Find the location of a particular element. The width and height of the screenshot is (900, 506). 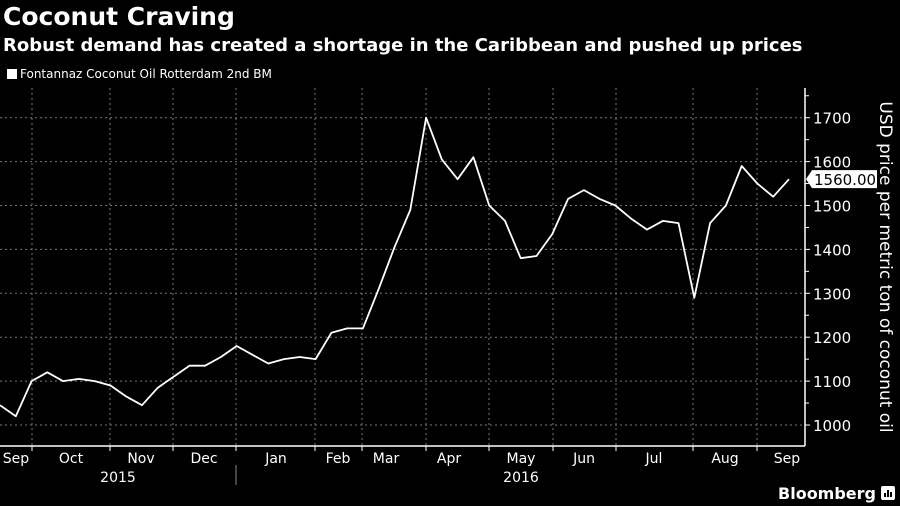

x-tick-label: Dec is located at coordinates (203, 459).